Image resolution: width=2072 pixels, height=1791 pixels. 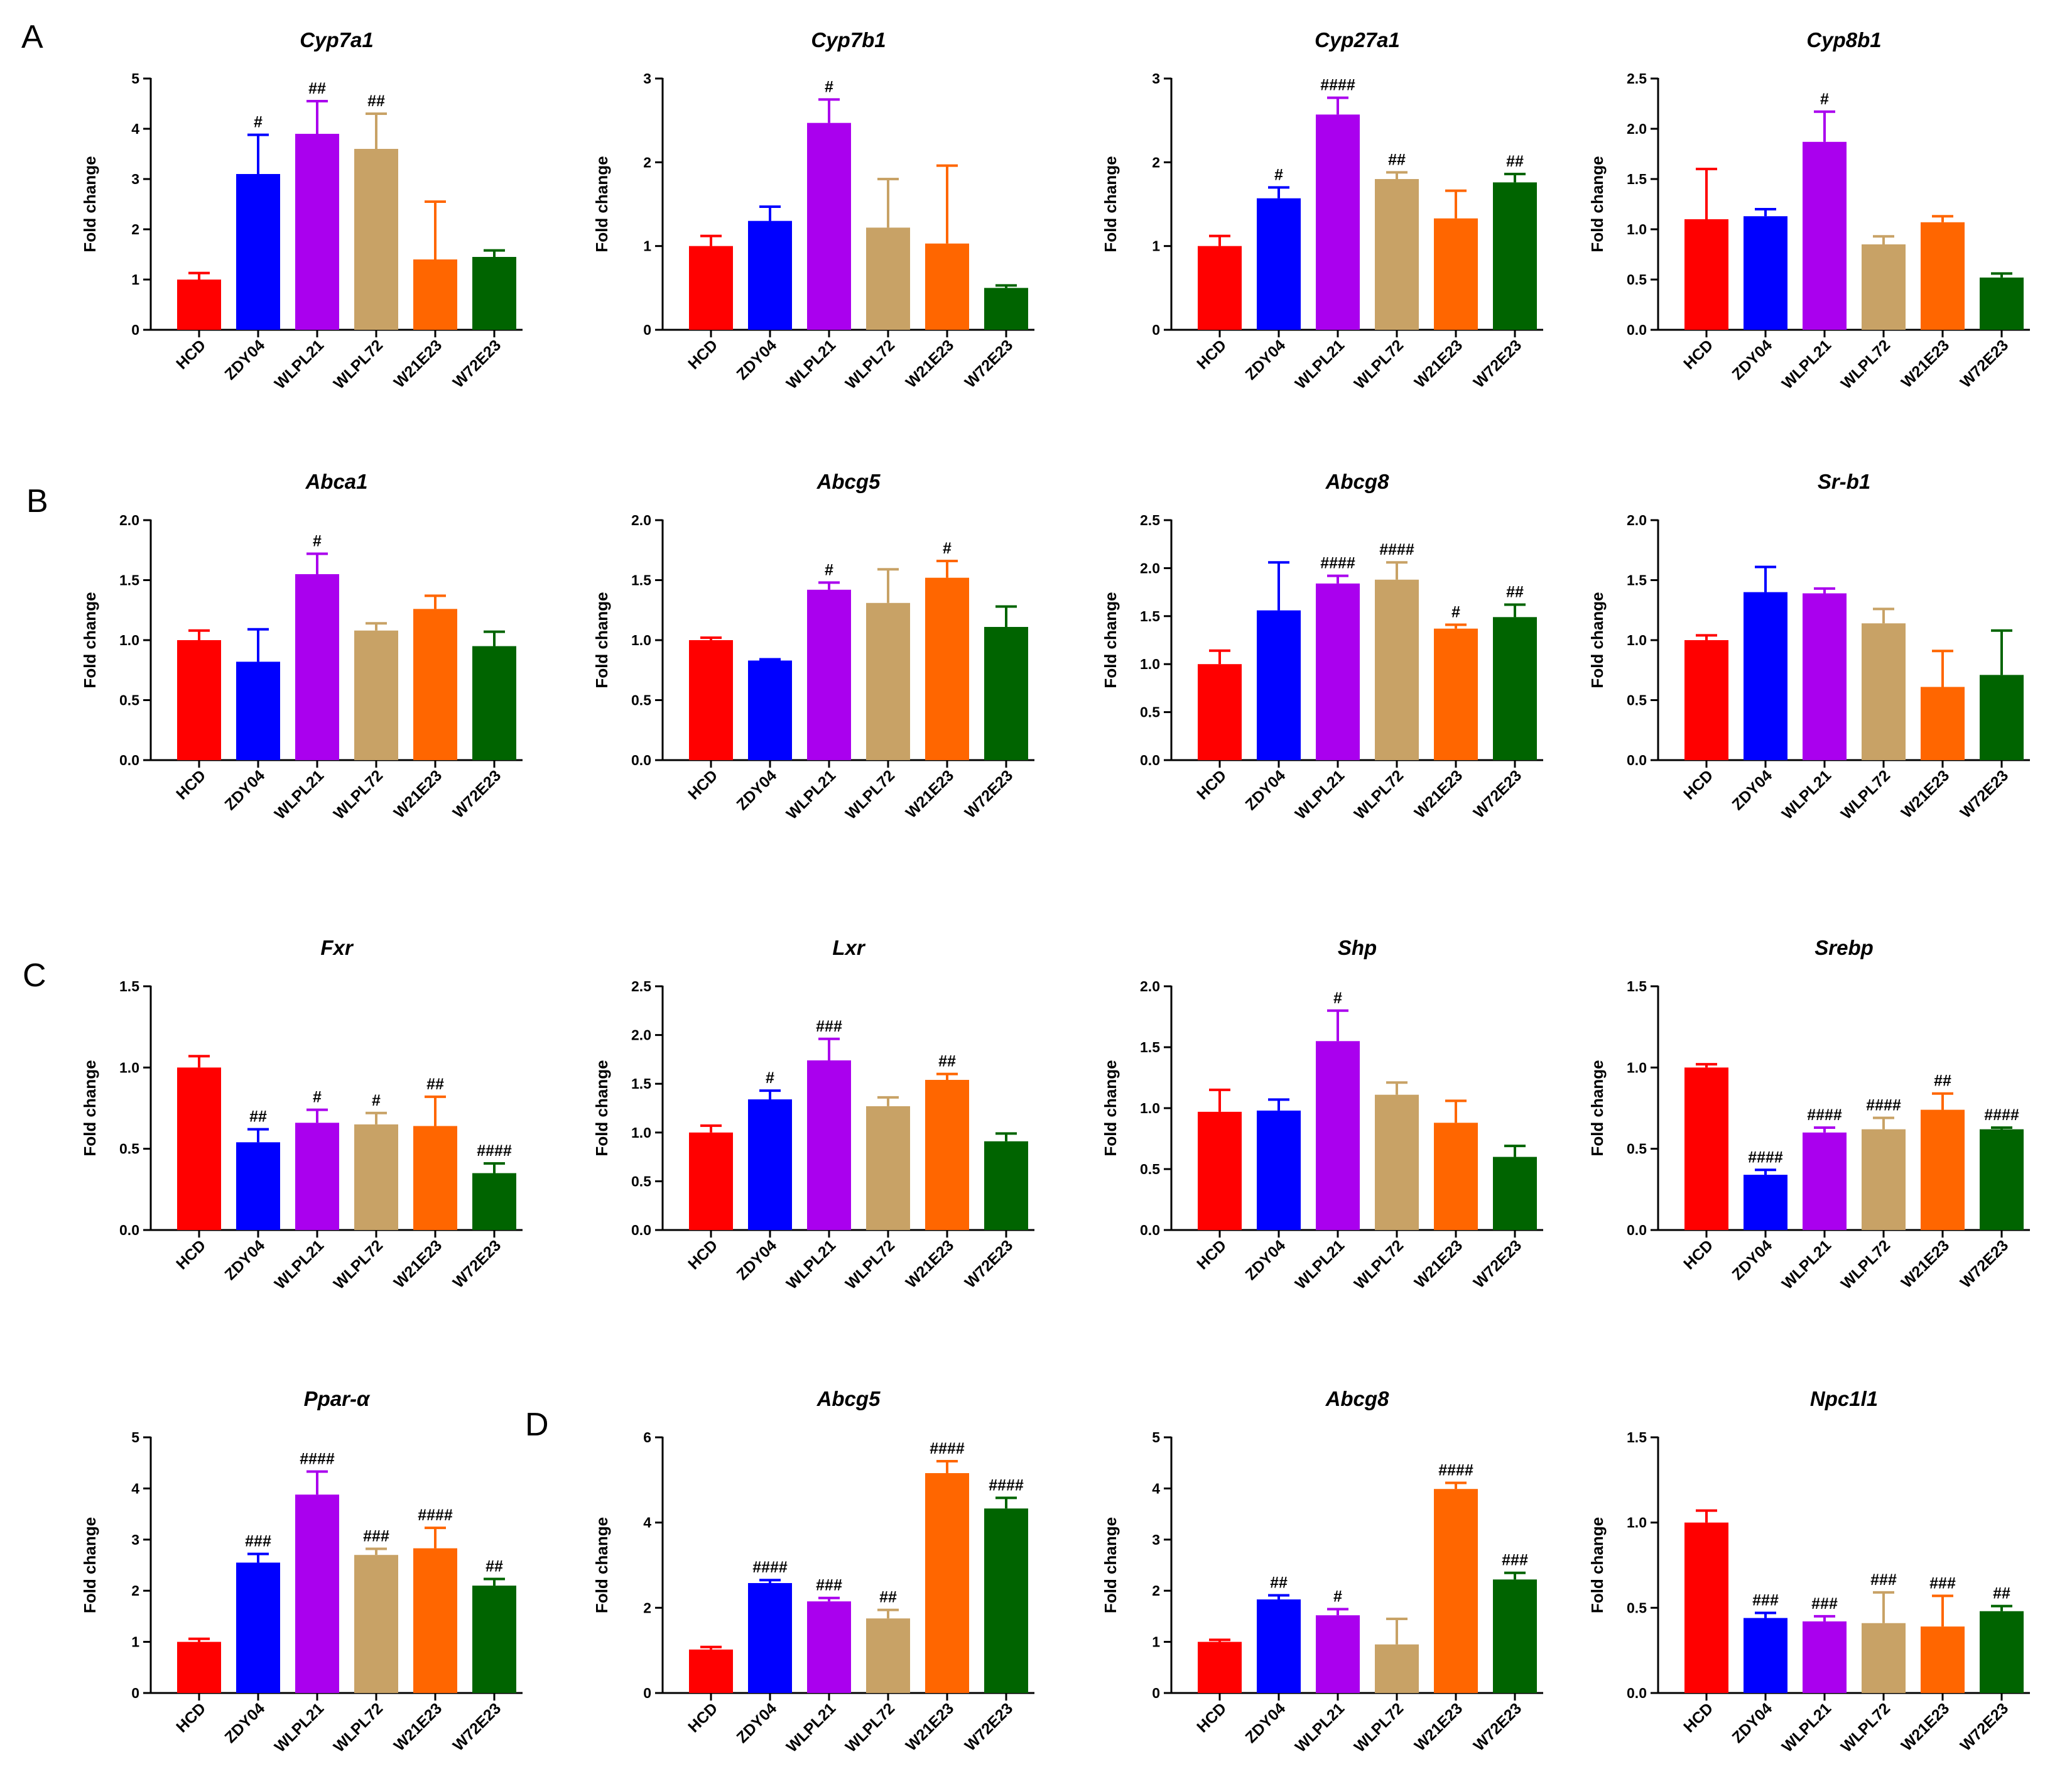 What do you see at coordinates (34, 975) in the screenshot?
I see `panel-label-c: C` at bounding box center [34, 975].